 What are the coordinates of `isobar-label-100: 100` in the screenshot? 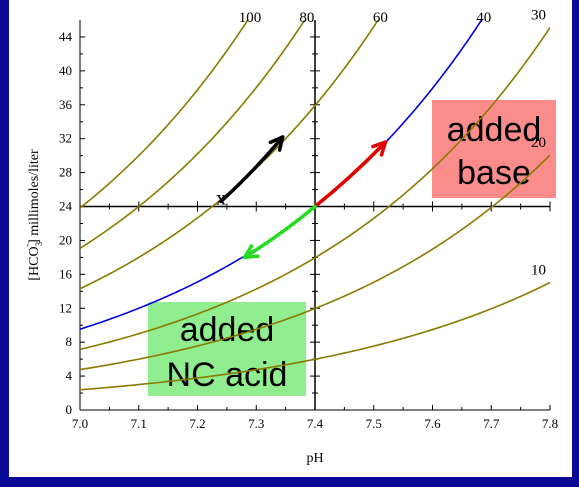 It's located at (250, 18).